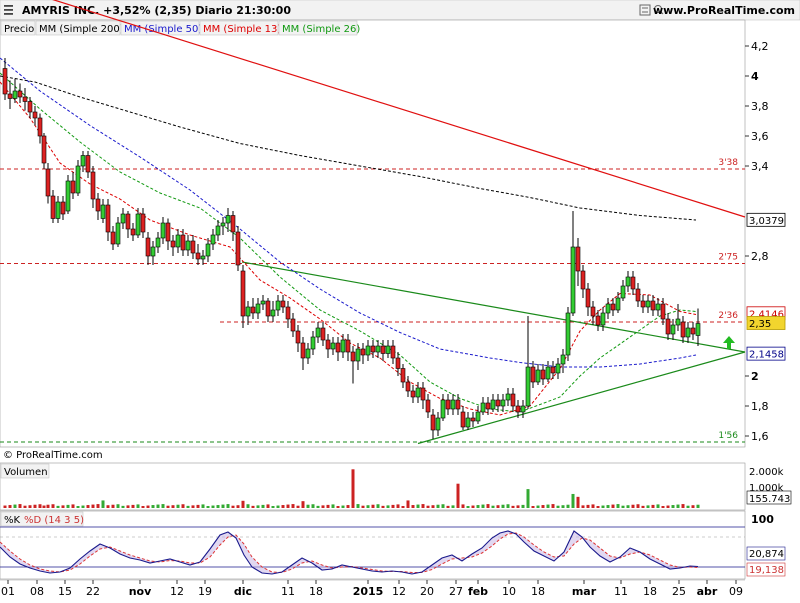 The width and height of the screenshot is (800, 603). What do you see at coordinates (163, 29) in the screenshot?
I see `legend-item: MM (Simple 50)` at bounding box center [163, 29].